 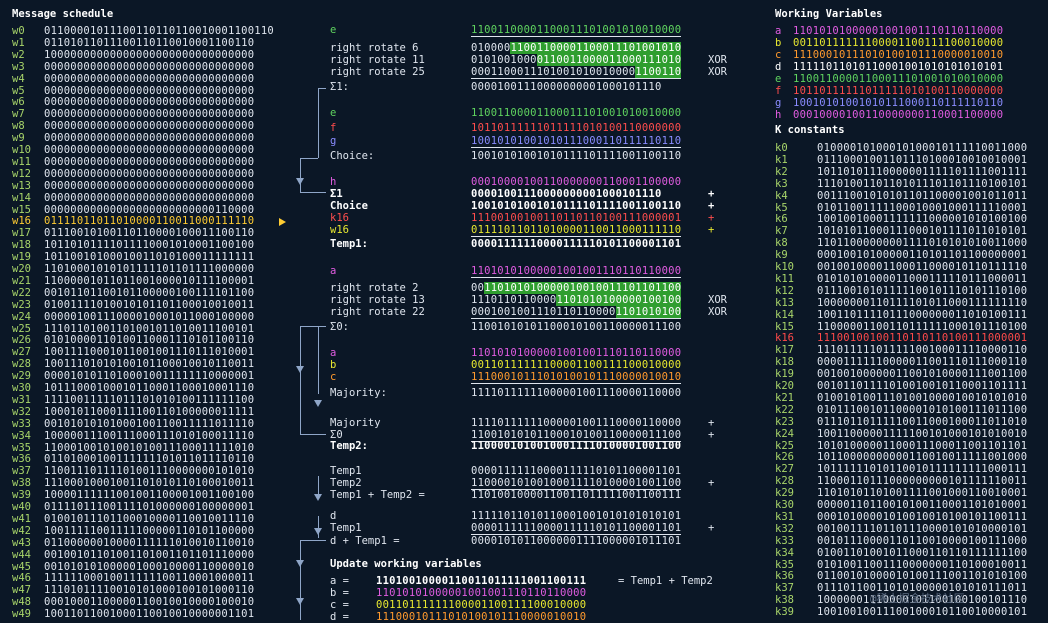 What do you see at coordinates (778, 91) in the screenshot?
I see `working-variable-name: f` at bounding box center [778, 91].